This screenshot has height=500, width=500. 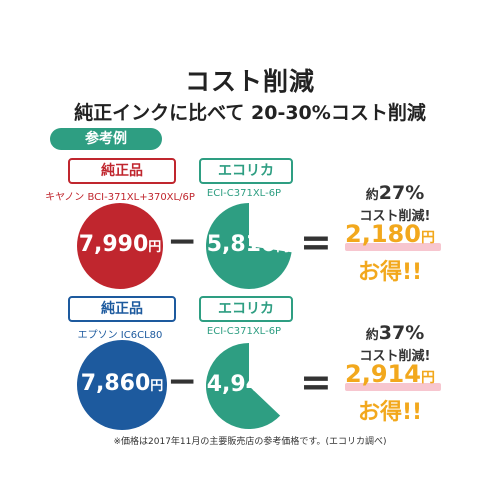 I want to click on eco-price: 5,810円, so click(x=248, y=244).